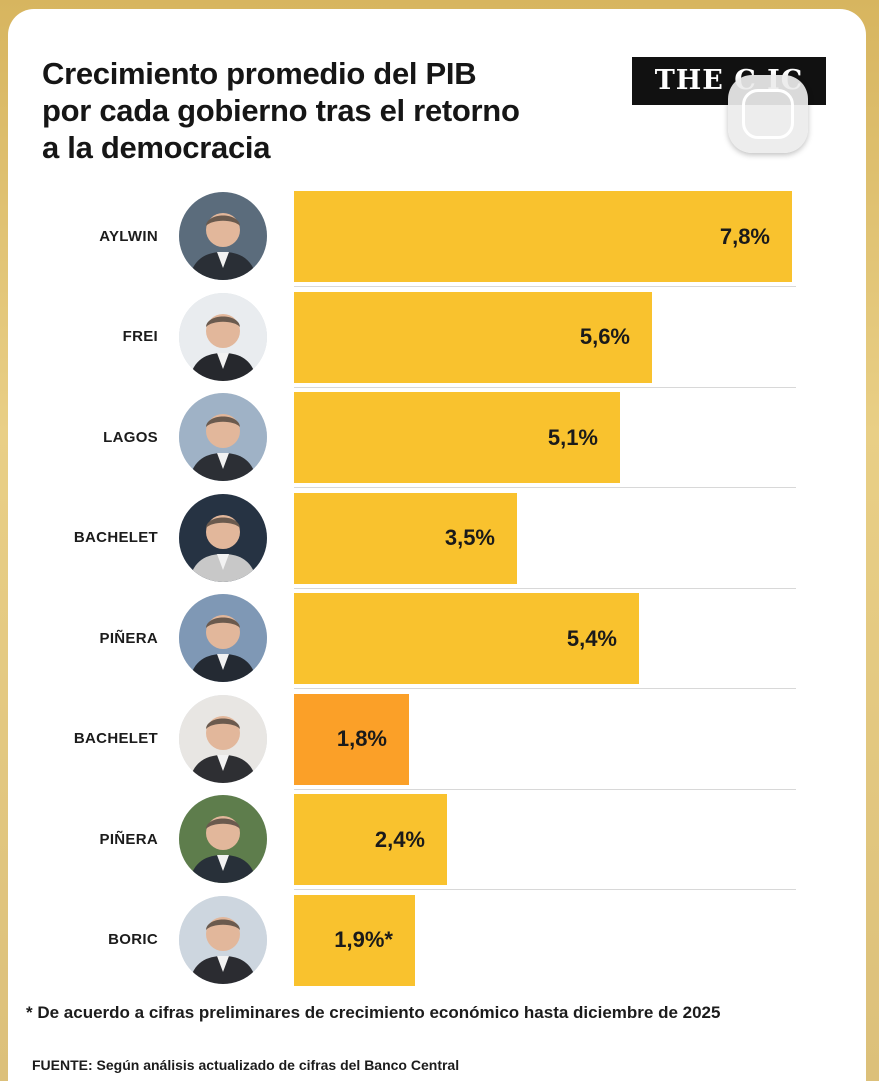 The image size is (879, 1081). I want to click on screenshot-overlay-icon, so click(768, 114).